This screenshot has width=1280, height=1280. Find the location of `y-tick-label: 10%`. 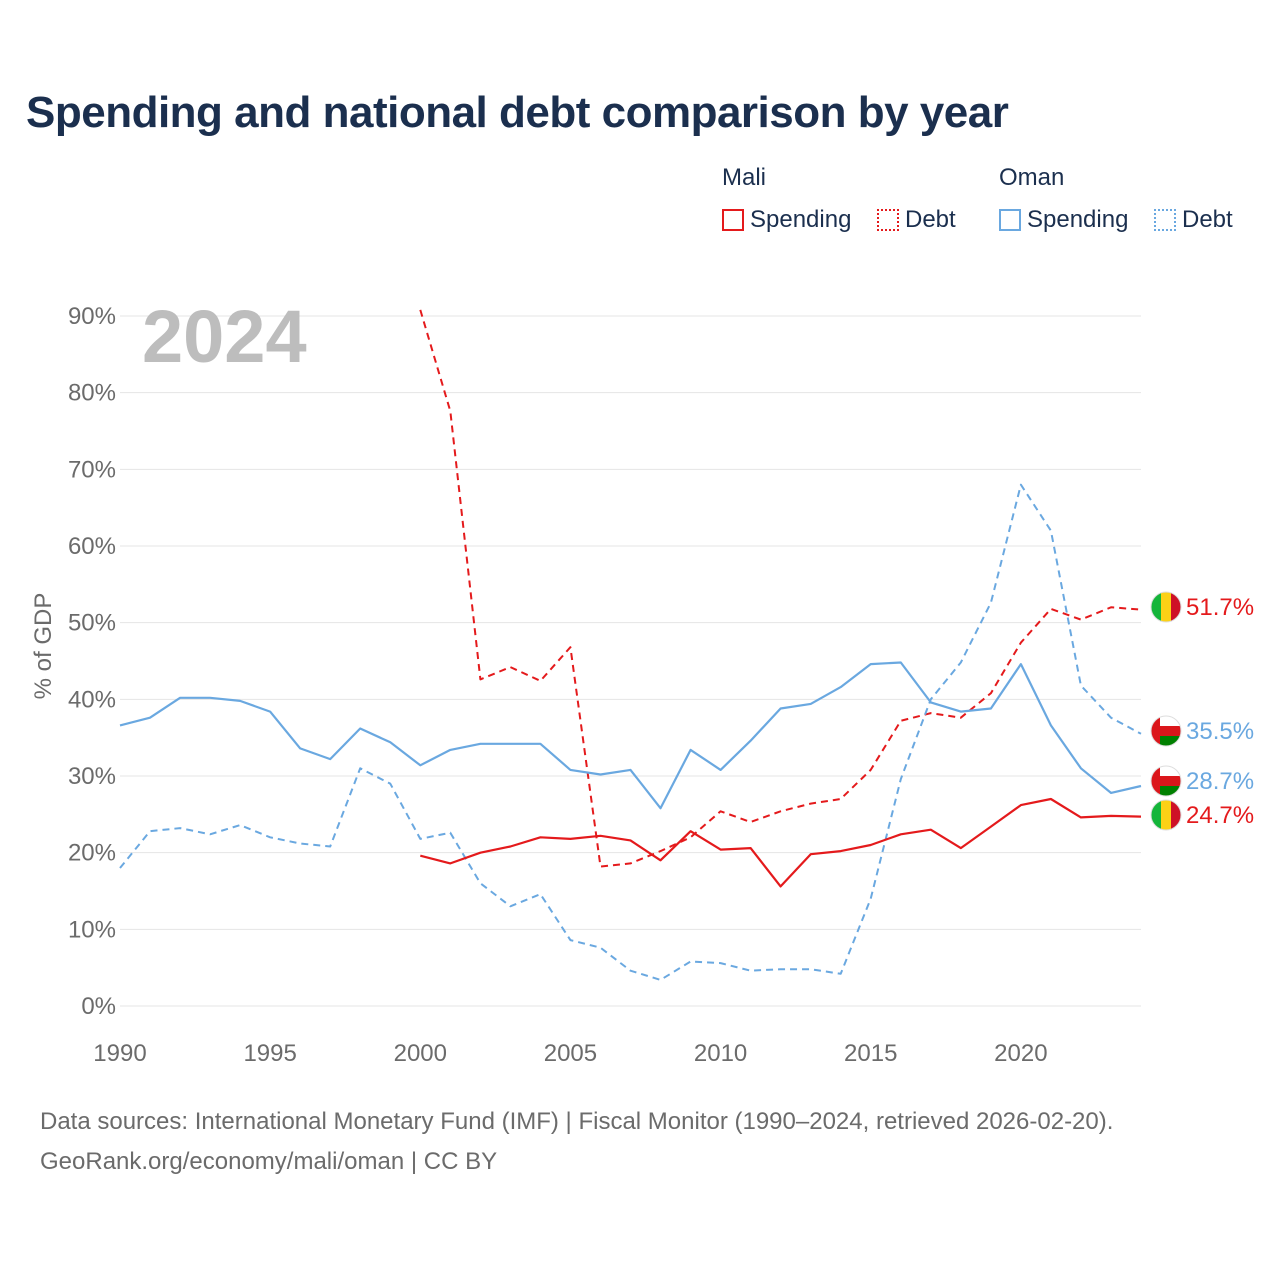

y-tick-label: 10% is located at coordinates (92, 929).